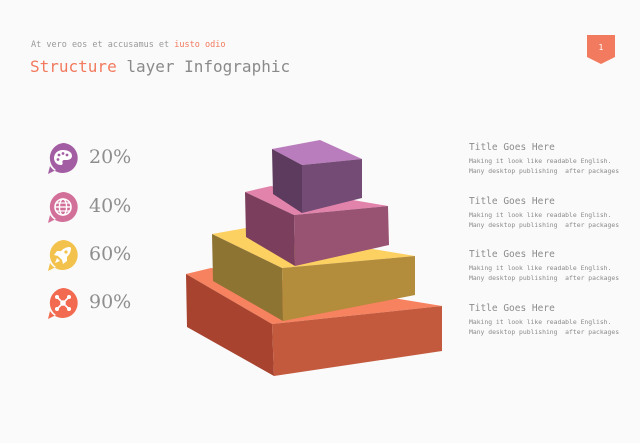 This screenshot has height=443, width=640. What do you see at coordinates (103, 45) in the screenshot?
I see `subtitle-text: At vero eos et accusamus et` at bounding box center [103, 45].